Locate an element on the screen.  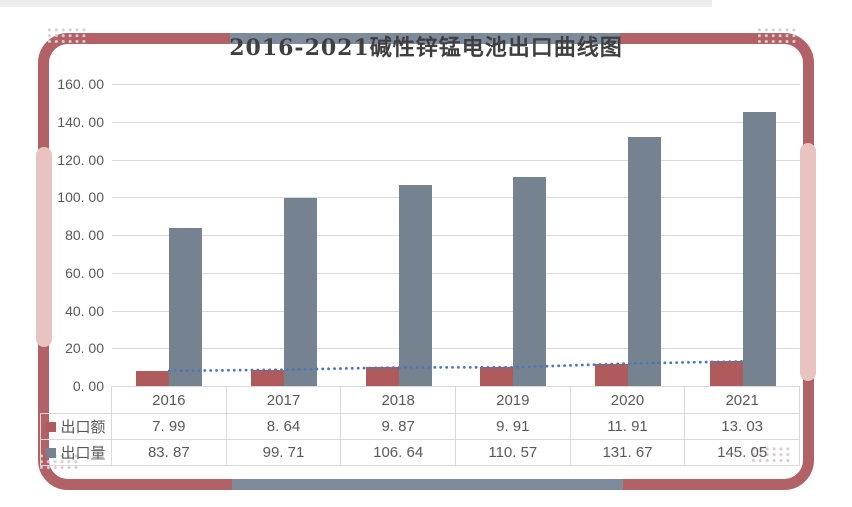
frame-accent-bottom is located at coordinates (427, 484).